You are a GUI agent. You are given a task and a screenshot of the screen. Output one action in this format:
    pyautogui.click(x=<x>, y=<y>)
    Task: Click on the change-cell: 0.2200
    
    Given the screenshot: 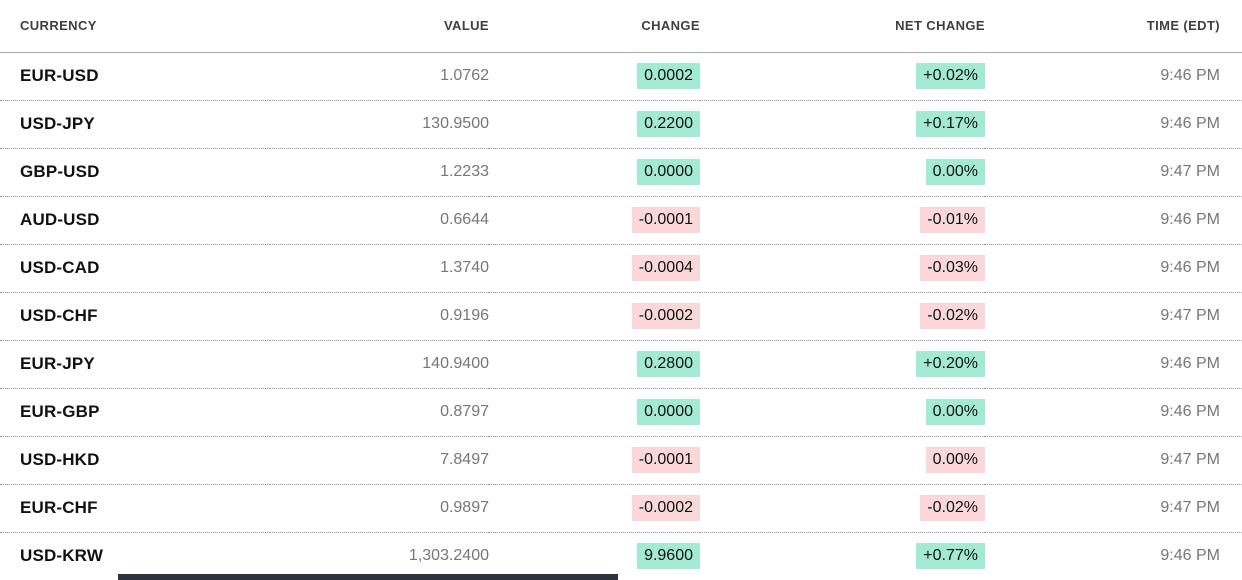 What is the action you would take?
    pyautogui.click(x=594, y=124)
    